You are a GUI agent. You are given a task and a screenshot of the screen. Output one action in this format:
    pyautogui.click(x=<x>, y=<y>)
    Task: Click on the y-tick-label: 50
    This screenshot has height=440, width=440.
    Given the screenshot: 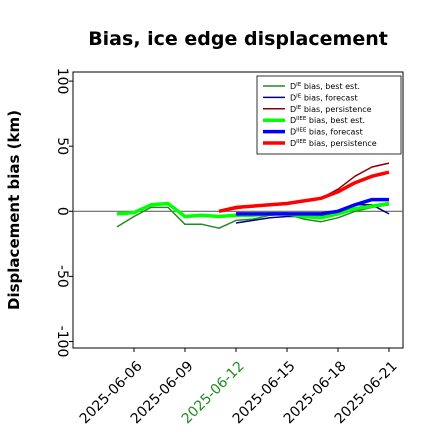 What is the action you would take?
    pyautogui.click(x=62, y=146)
    